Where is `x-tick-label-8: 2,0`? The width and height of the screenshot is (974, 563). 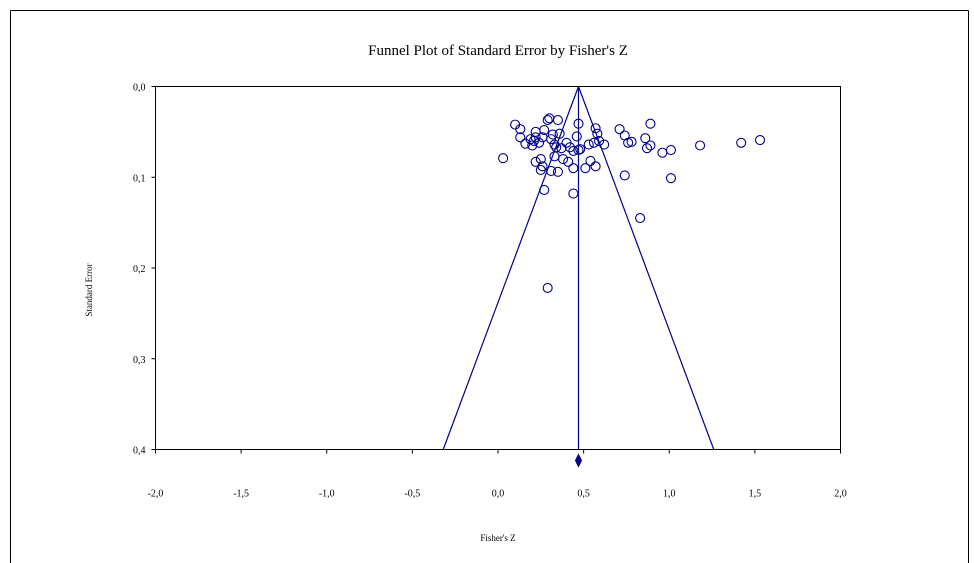 x-tick-label-8: 2,0 is located at coordinates (840, 494).